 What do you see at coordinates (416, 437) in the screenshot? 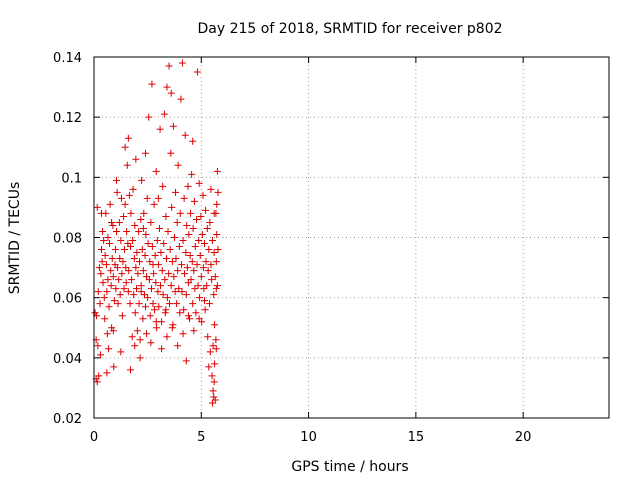
I see `x-tick-label: 15` at bounding box center [416, 437].